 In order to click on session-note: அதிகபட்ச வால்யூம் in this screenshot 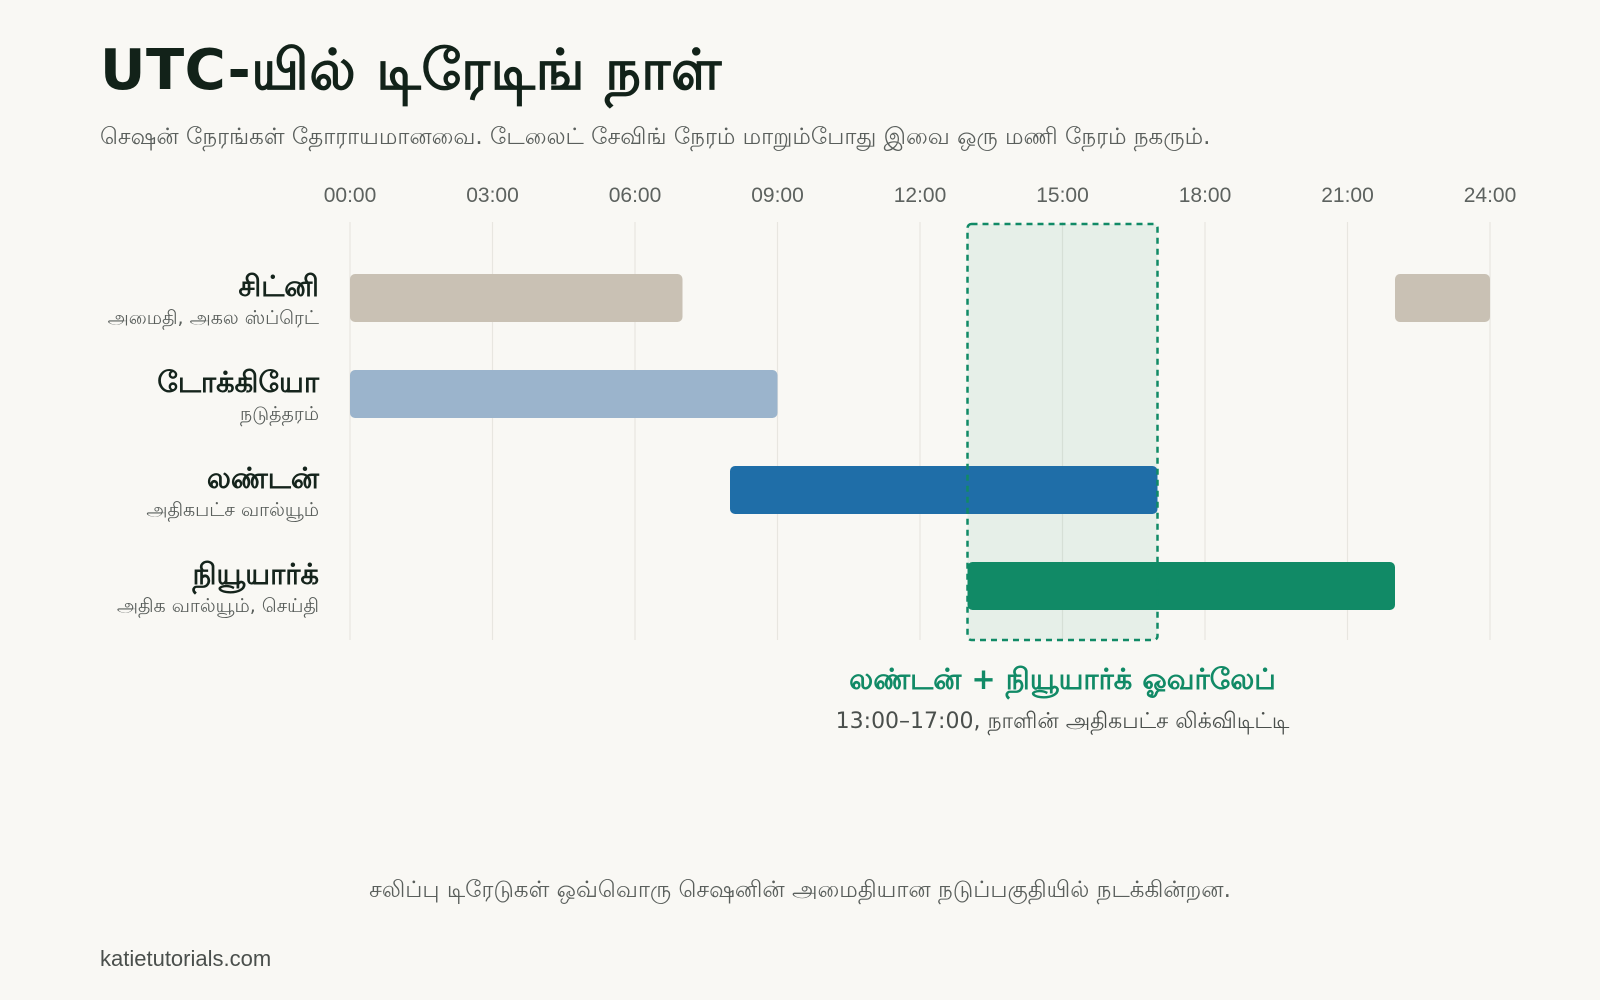, I will do `click(232, 510)`.